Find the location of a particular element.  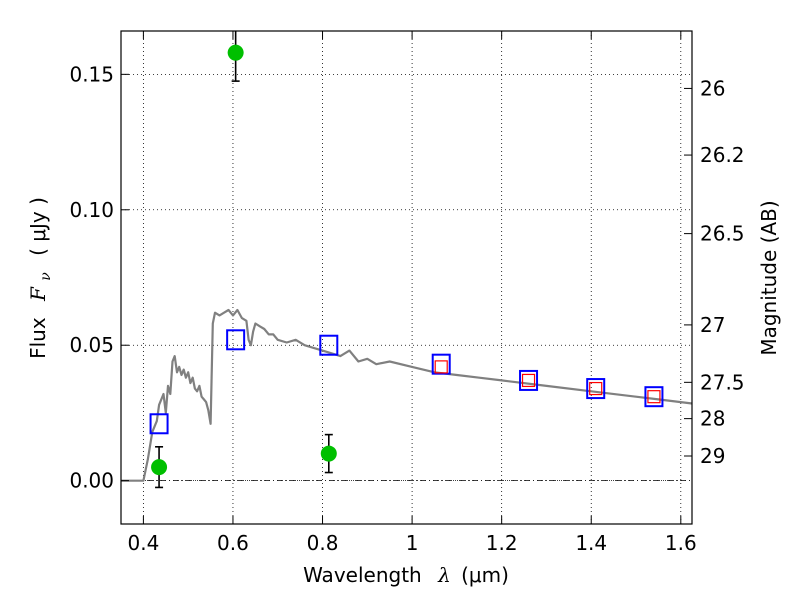

x-tick-label: 0.4 is located at coordinates (143, 543).